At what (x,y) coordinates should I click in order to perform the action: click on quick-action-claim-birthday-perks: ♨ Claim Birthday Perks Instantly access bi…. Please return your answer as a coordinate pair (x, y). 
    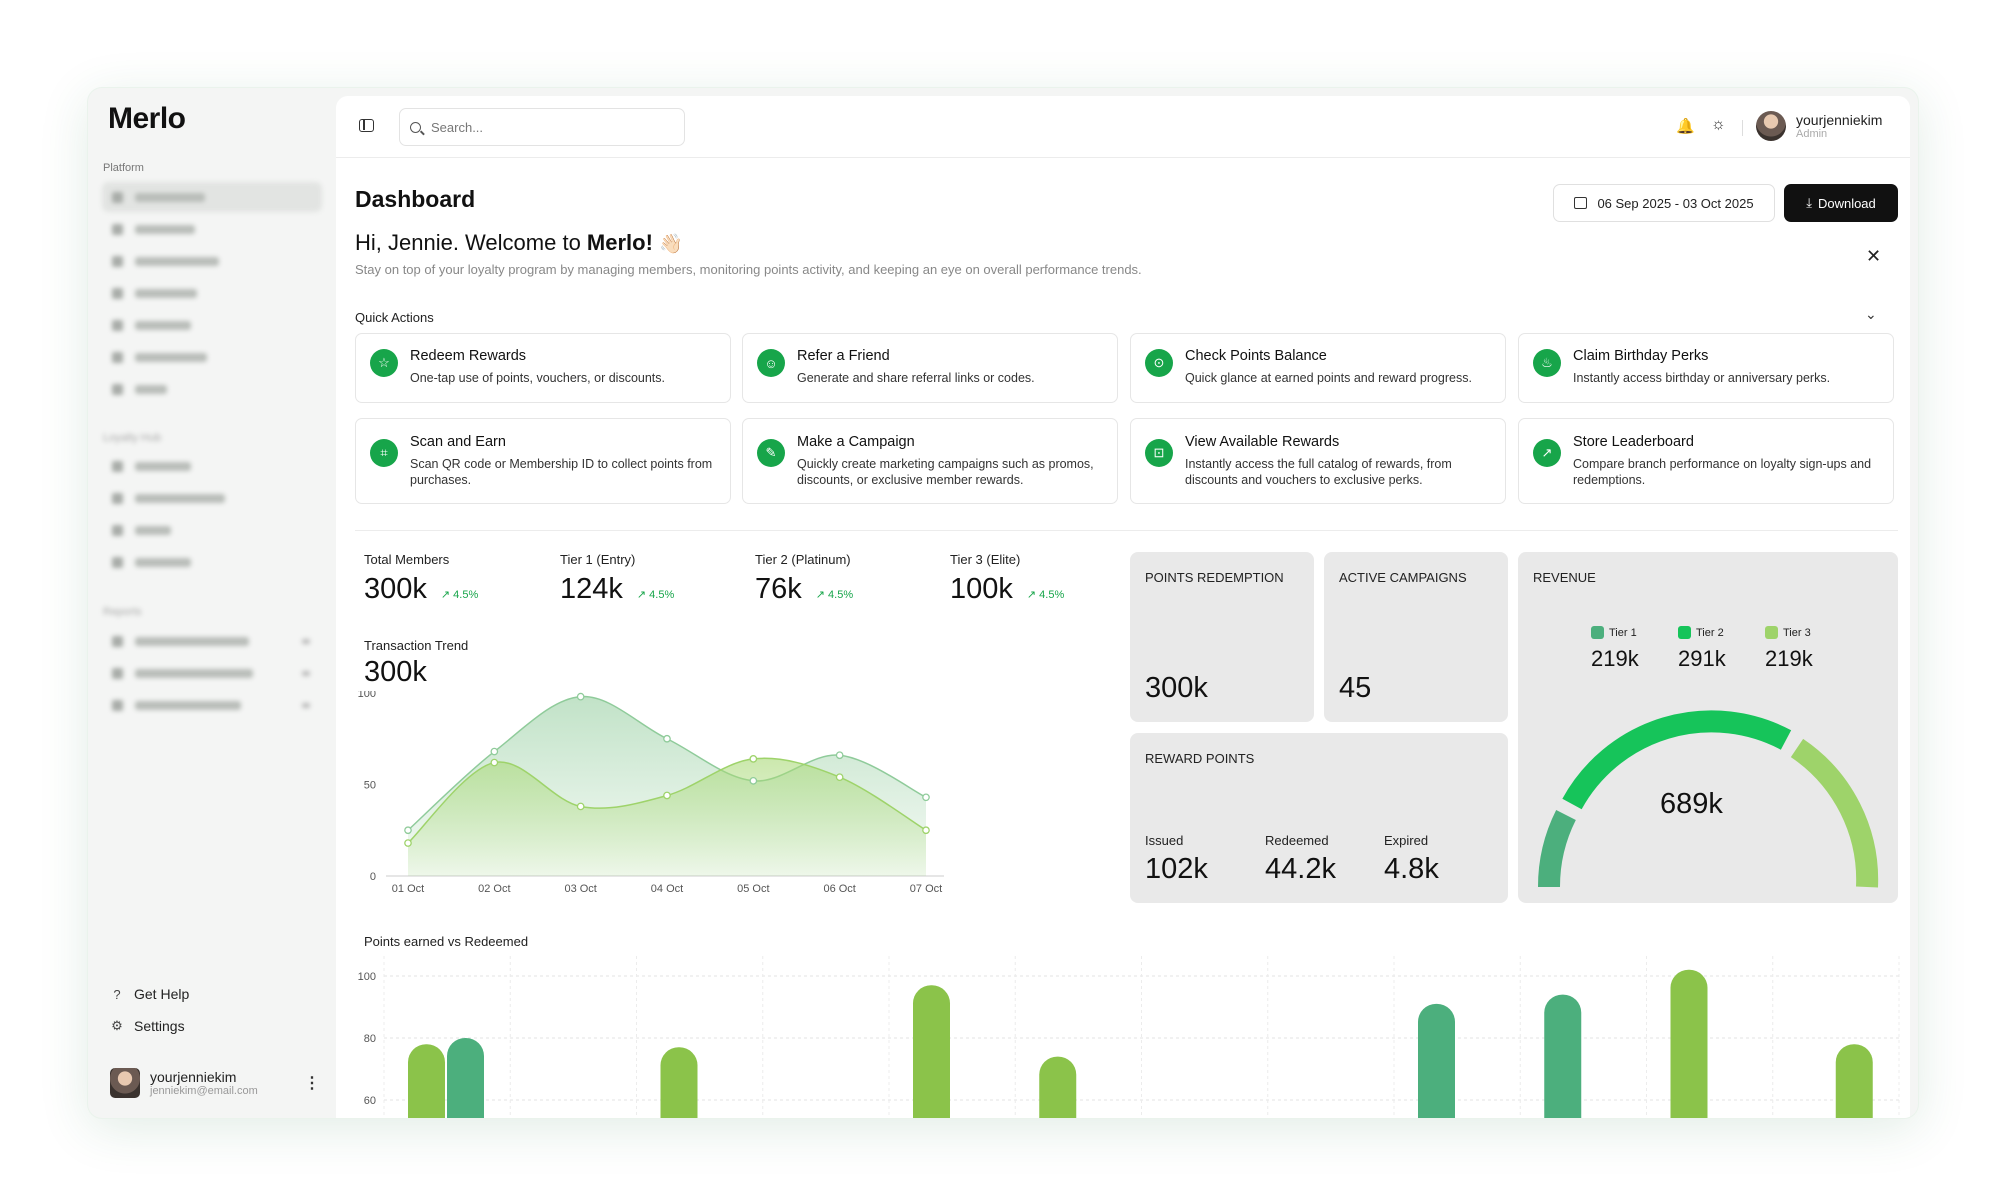
    Looking at the image, I should click on (1706, 368).